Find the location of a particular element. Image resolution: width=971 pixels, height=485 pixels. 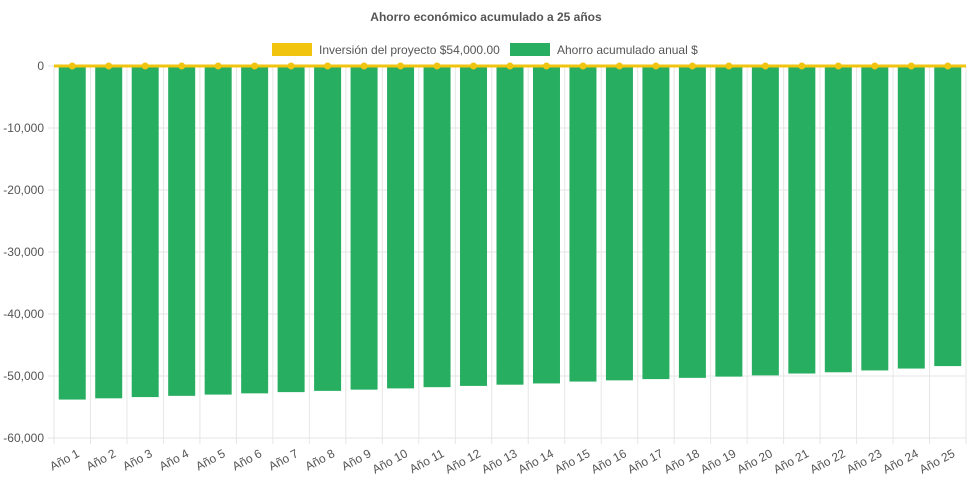

investment-line is located at coordinates (510, 66).